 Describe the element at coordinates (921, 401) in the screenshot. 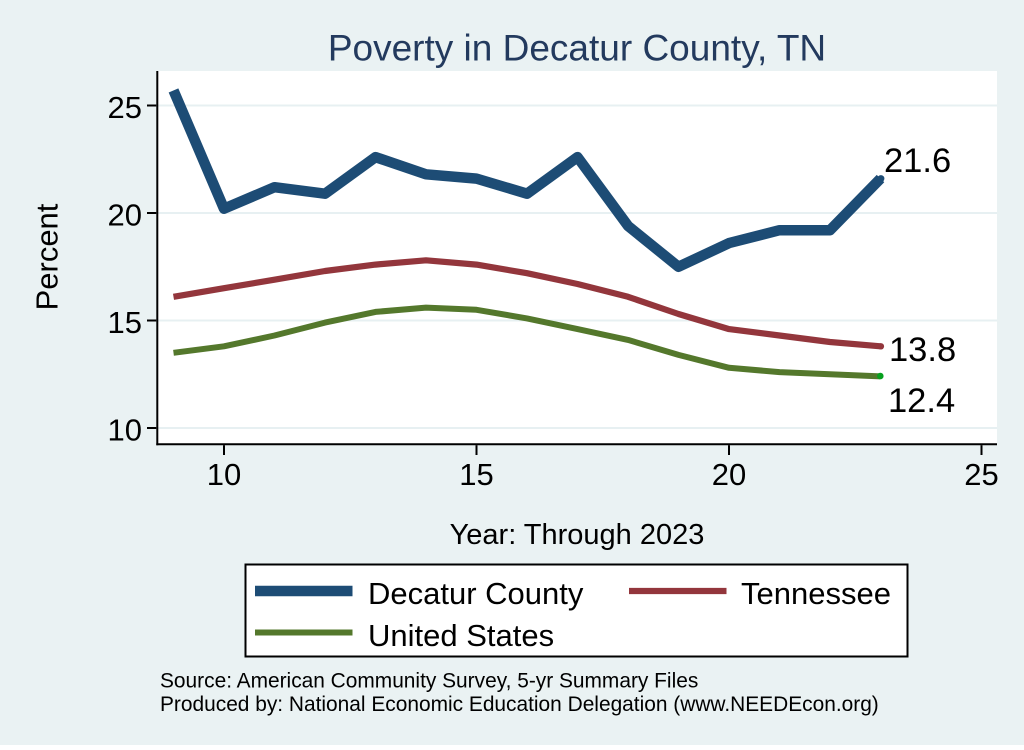

I see `svg-text: 12.4` at that location.